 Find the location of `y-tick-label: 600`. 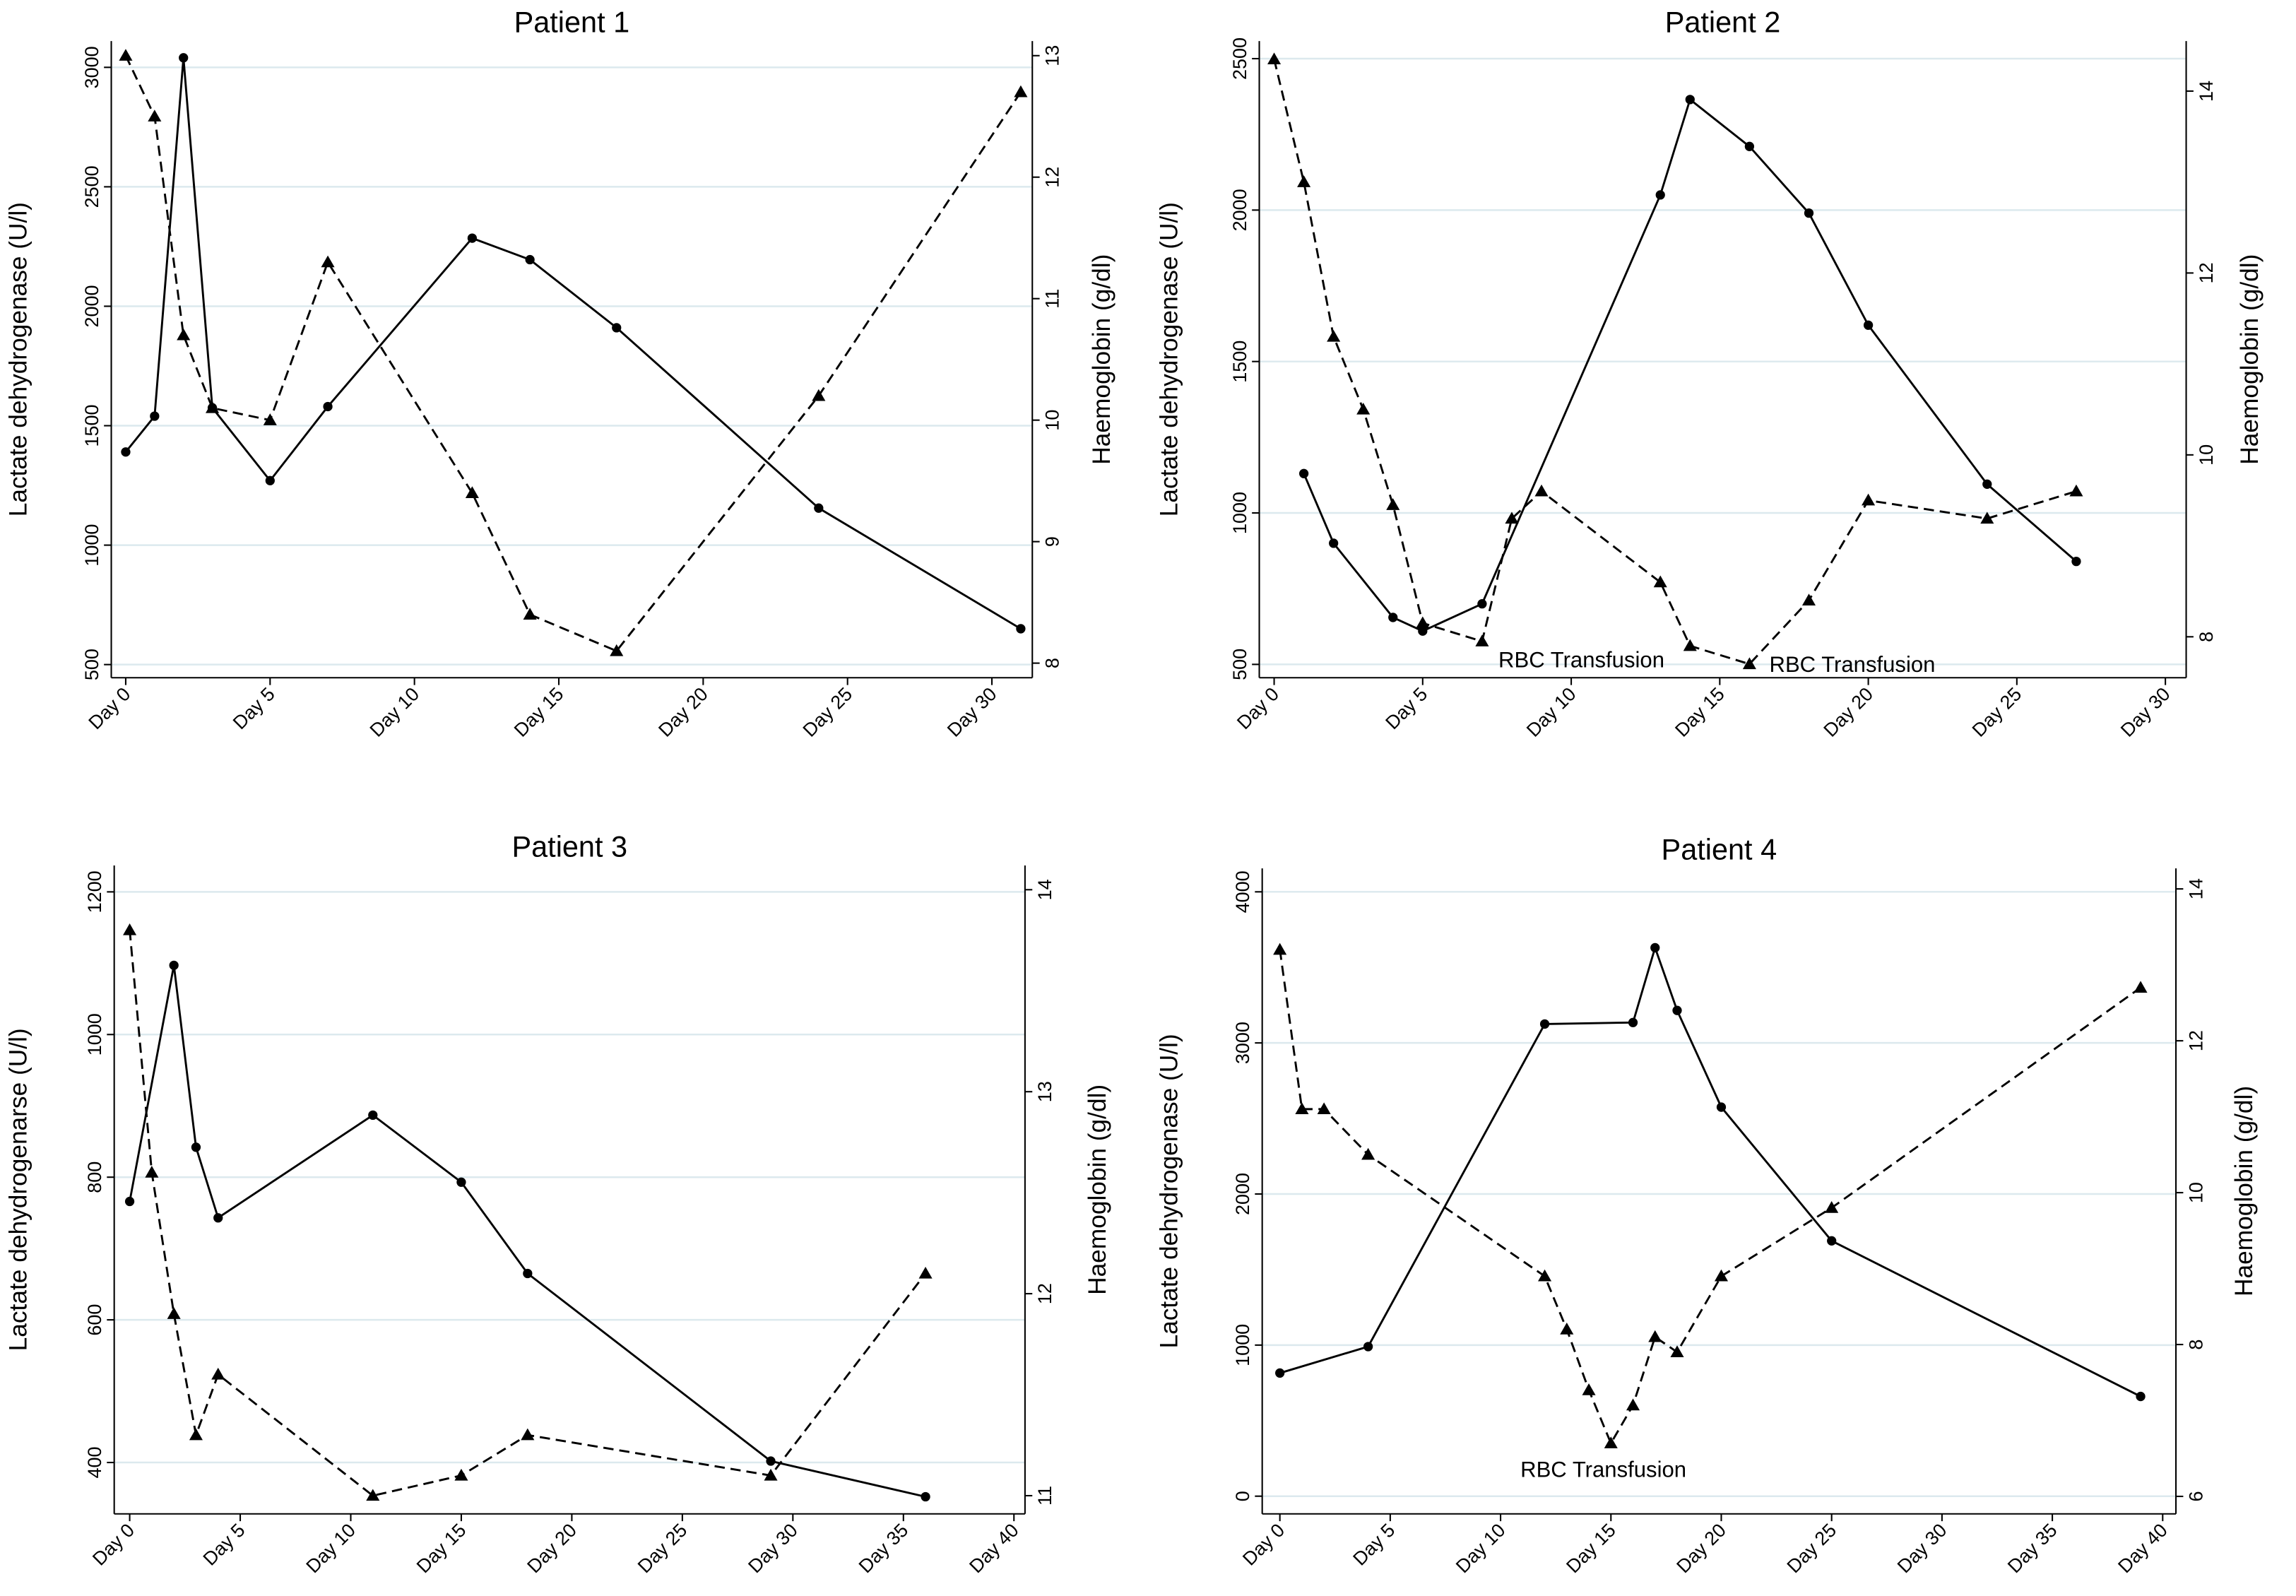

y-tick-label: 600 is located at coordinates (95, 1320).